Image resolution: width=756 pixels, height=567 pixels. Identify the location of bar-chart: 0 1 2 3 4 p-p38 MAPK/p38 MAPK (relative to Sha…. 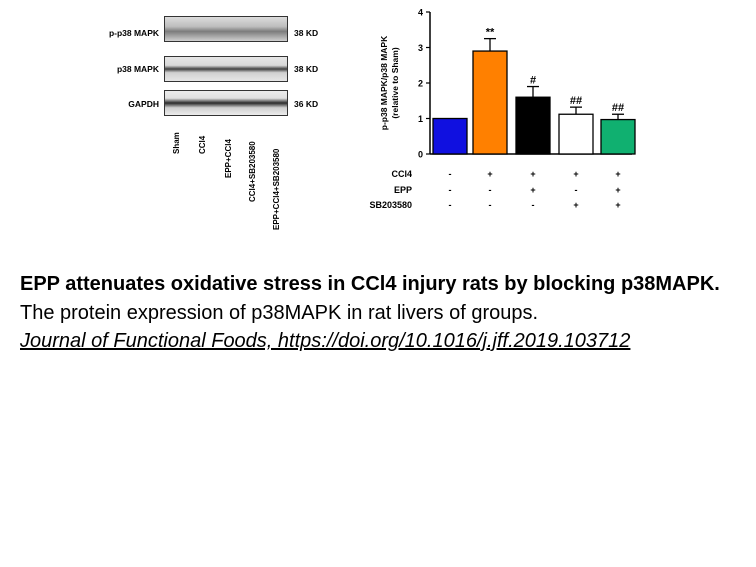
(502, 109).